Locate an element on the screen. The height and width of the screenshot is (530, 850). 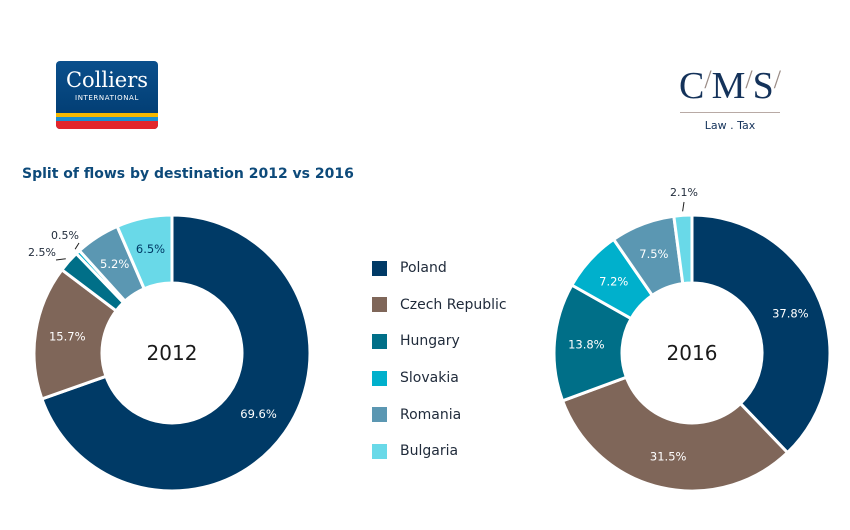
data-label: 6.5% is located at coordinates (150, 249).